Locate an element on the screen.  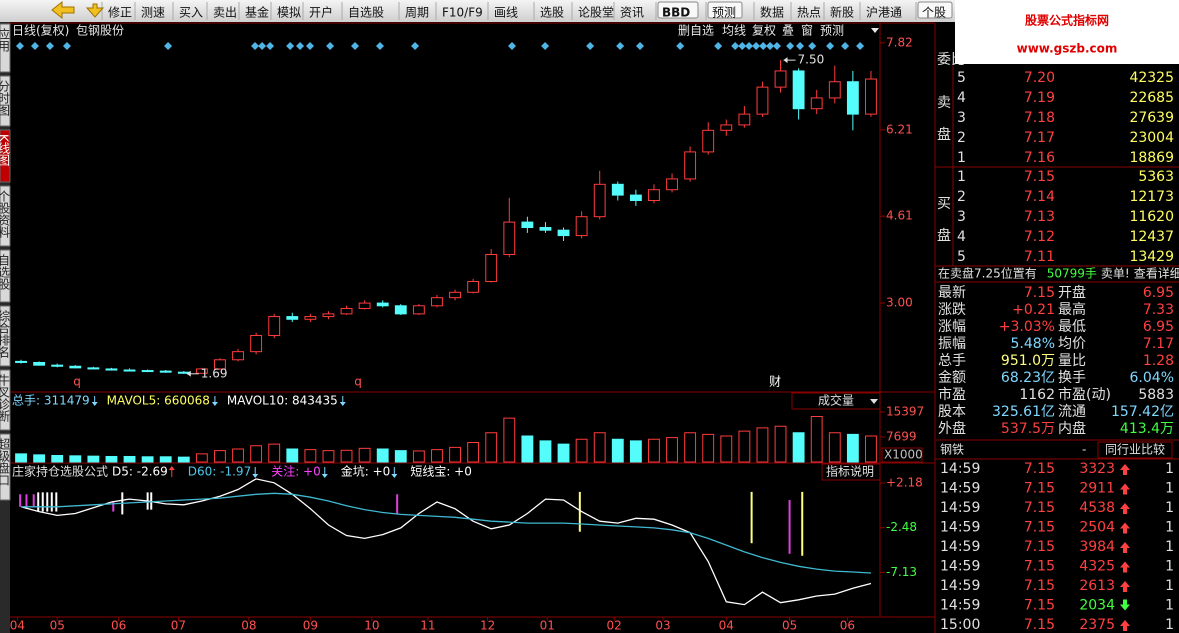
toolbar-button: 基金 is located at coordinates (257, 12).